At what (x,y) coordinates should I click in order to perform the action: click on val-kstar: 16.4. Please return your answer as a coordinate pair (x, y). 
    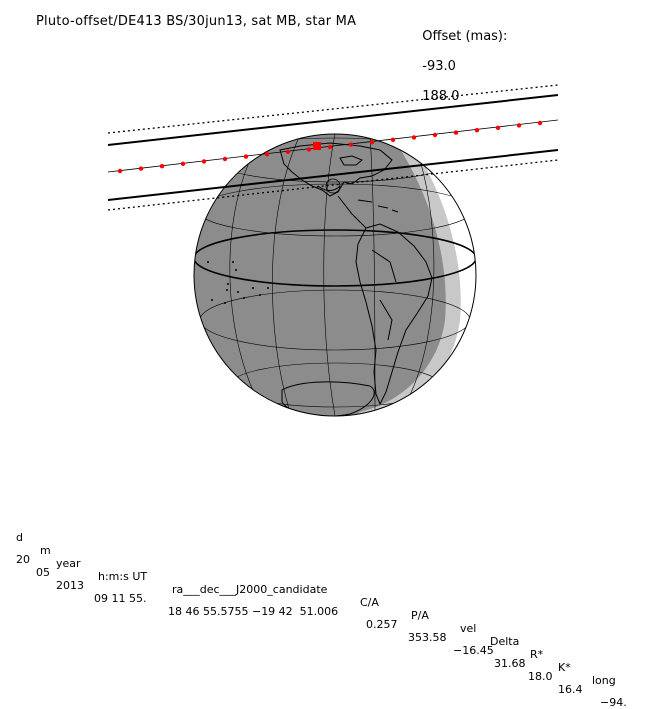
    Looking at the image, I should click on (570, 689).